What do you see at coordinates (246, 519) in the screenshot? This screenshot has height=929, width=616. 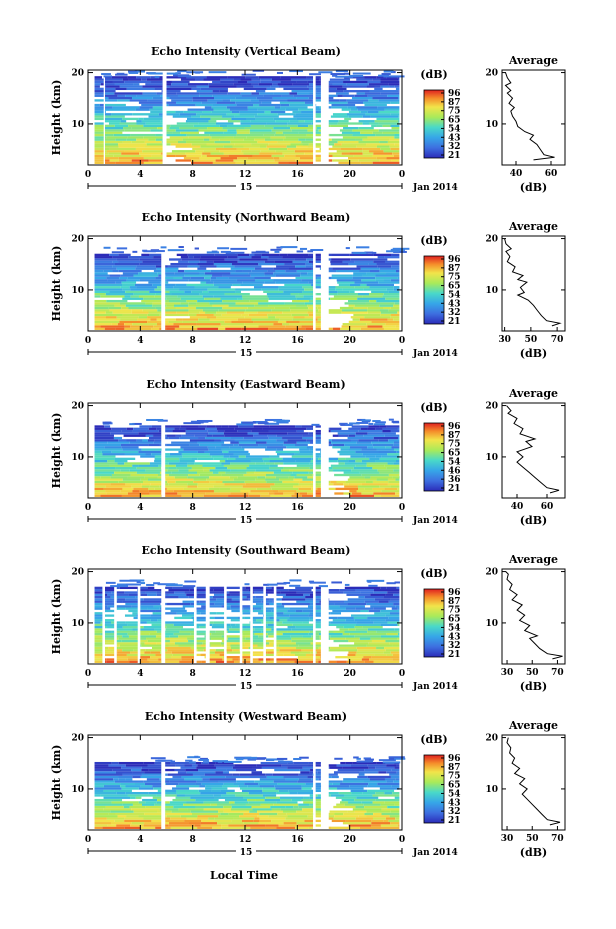 I see `day-label-bg` at bounding box center [246, 519].